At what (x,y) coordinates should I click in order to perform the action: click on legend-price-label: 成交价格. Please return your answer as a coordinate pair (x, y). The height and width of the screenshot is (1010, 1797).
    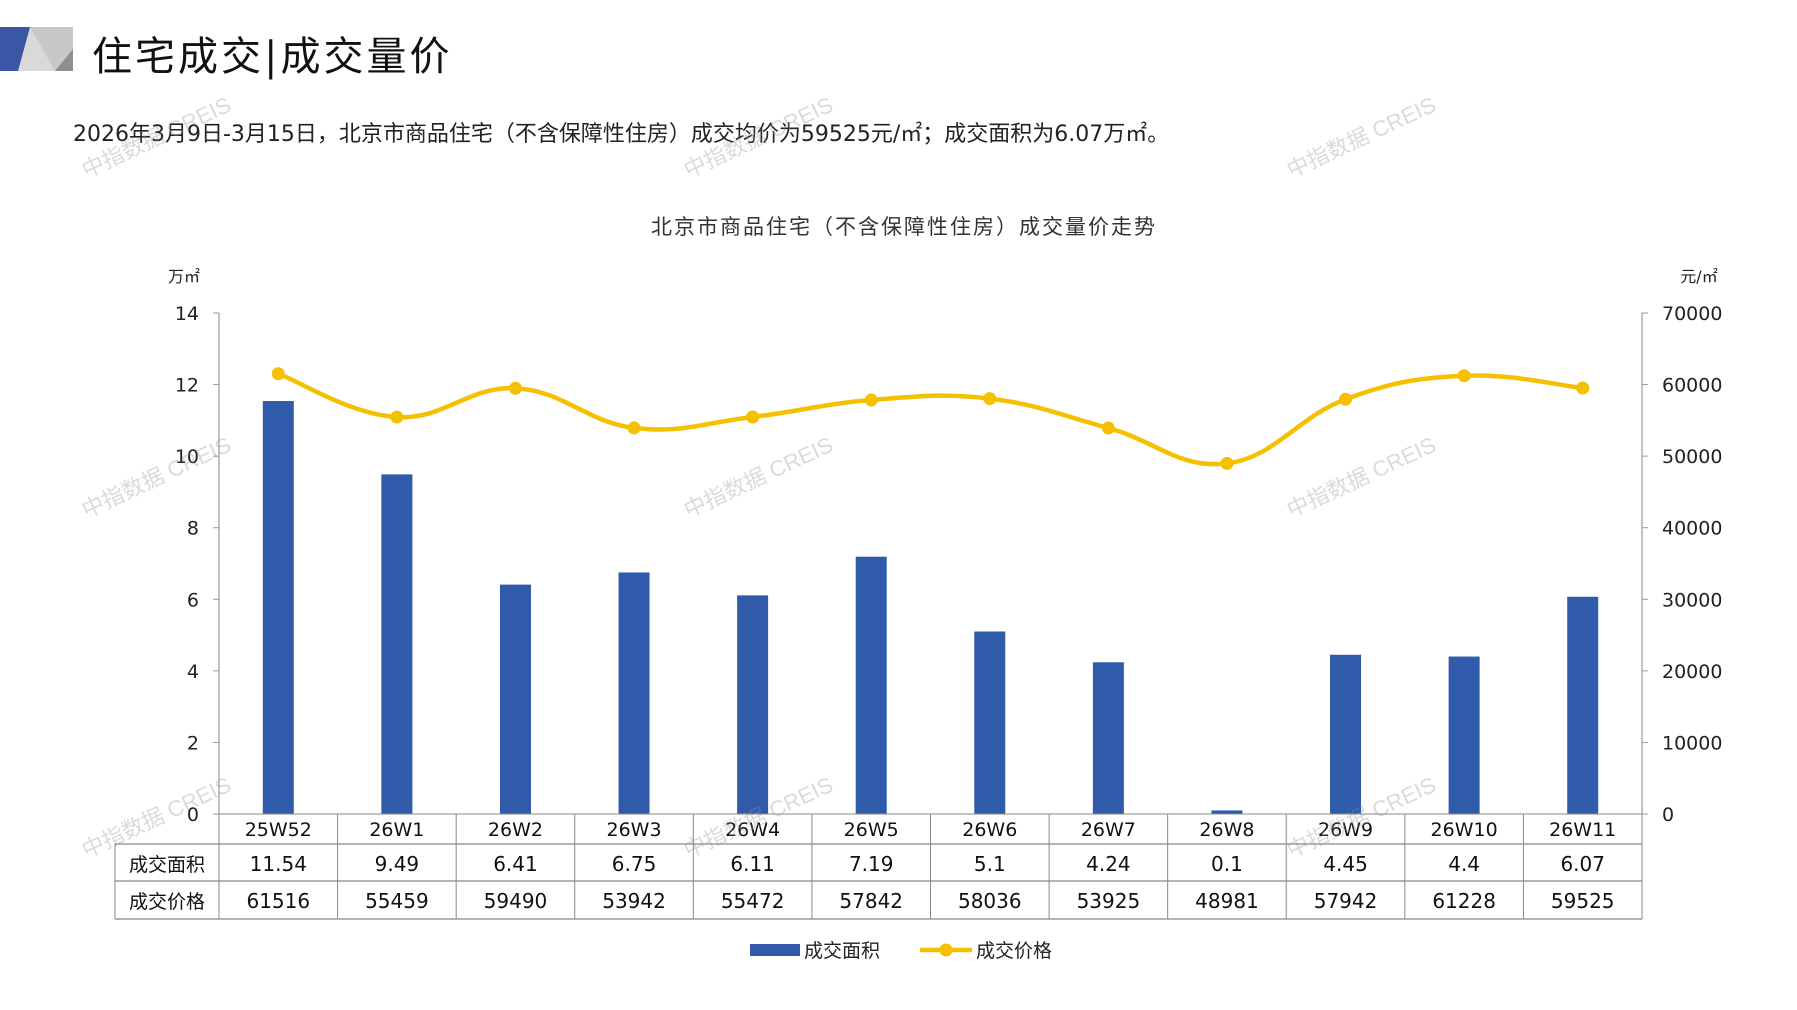
    Looking at the image, I should click on (1014, 951).